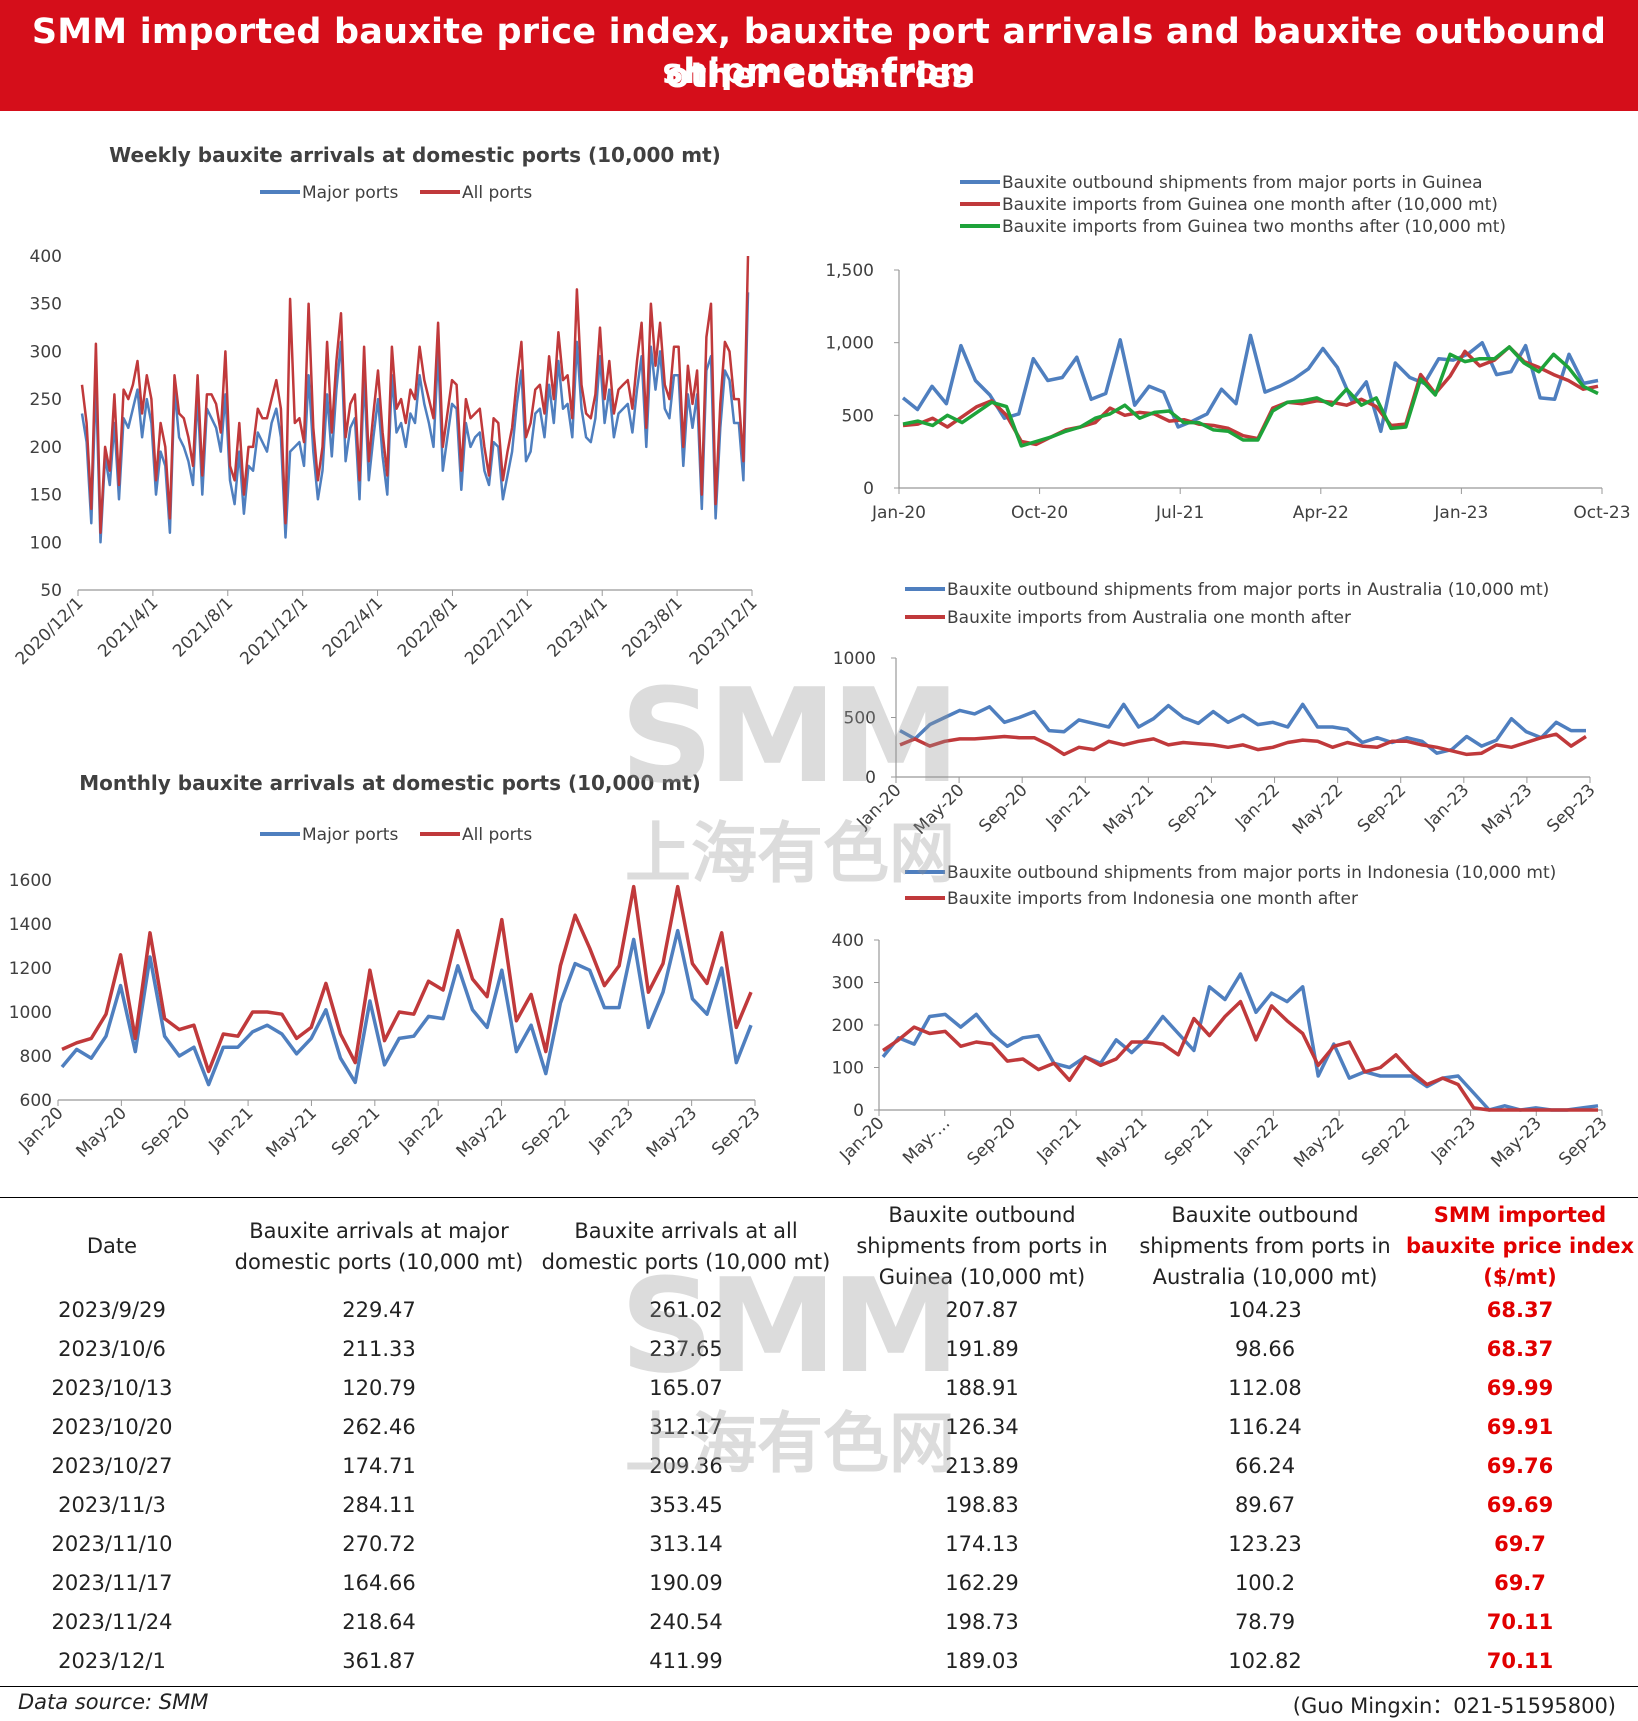 Image resolution: width=1638 pixels, height=1721 pixels. I want to click on x-tick-label: 2021/8/1, so click(203, 627).